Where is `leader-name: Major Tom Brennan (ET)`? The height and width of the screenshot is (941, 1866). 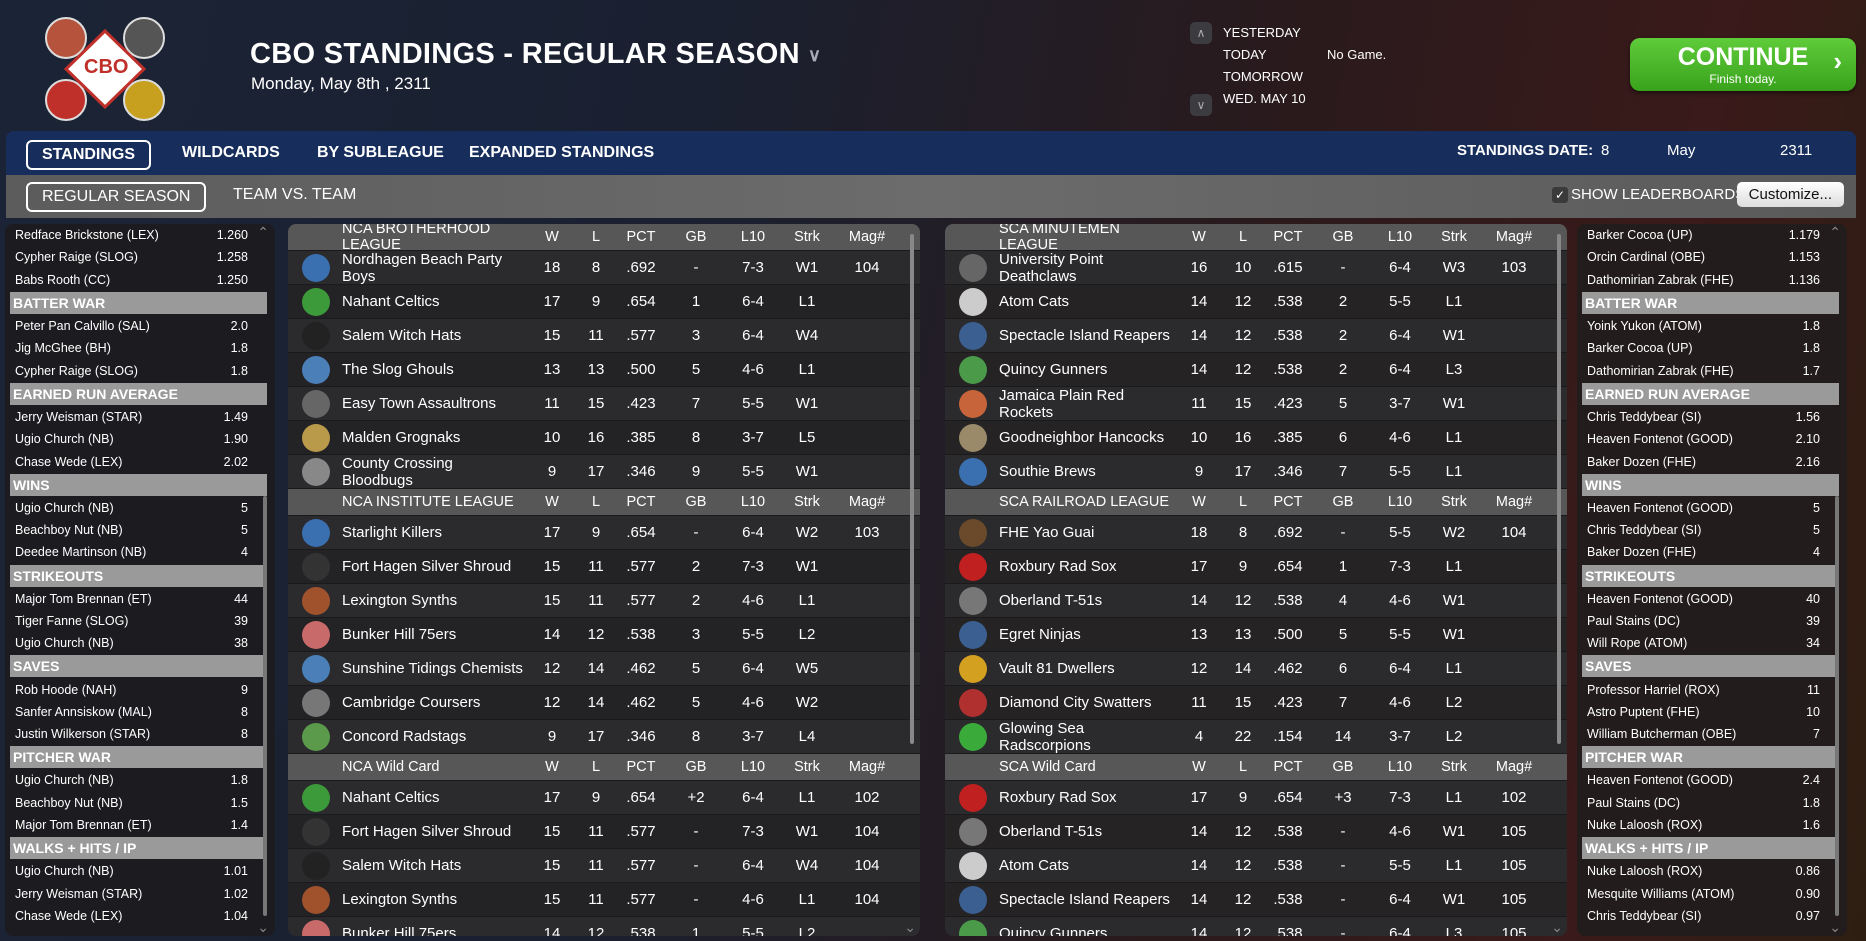
leader-name: Major Tom Brennan (ET) is located at coordinates (83, 825).